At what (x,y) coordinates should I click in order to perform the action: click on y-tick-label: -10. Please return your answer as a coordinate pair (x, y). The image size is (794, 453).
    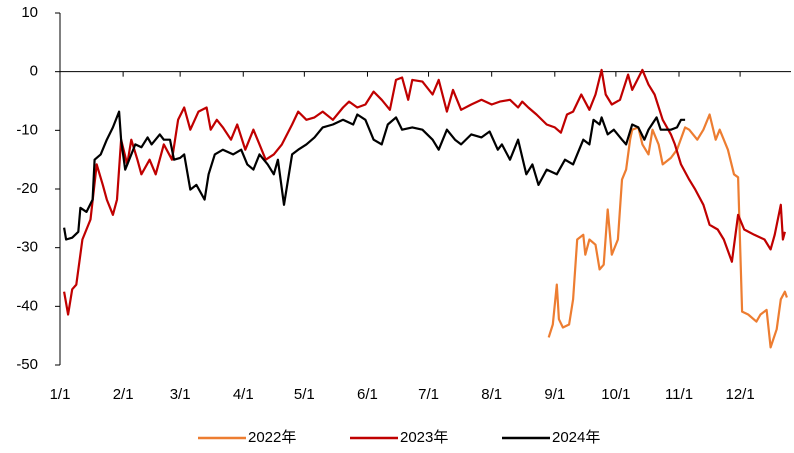
    Looking at the image, I should click on (27, 129).